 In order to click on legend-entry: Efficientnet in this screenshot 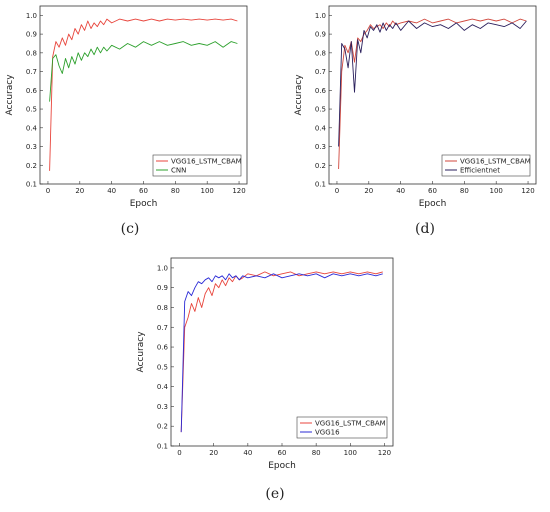, I will do `click(480, 171)`.